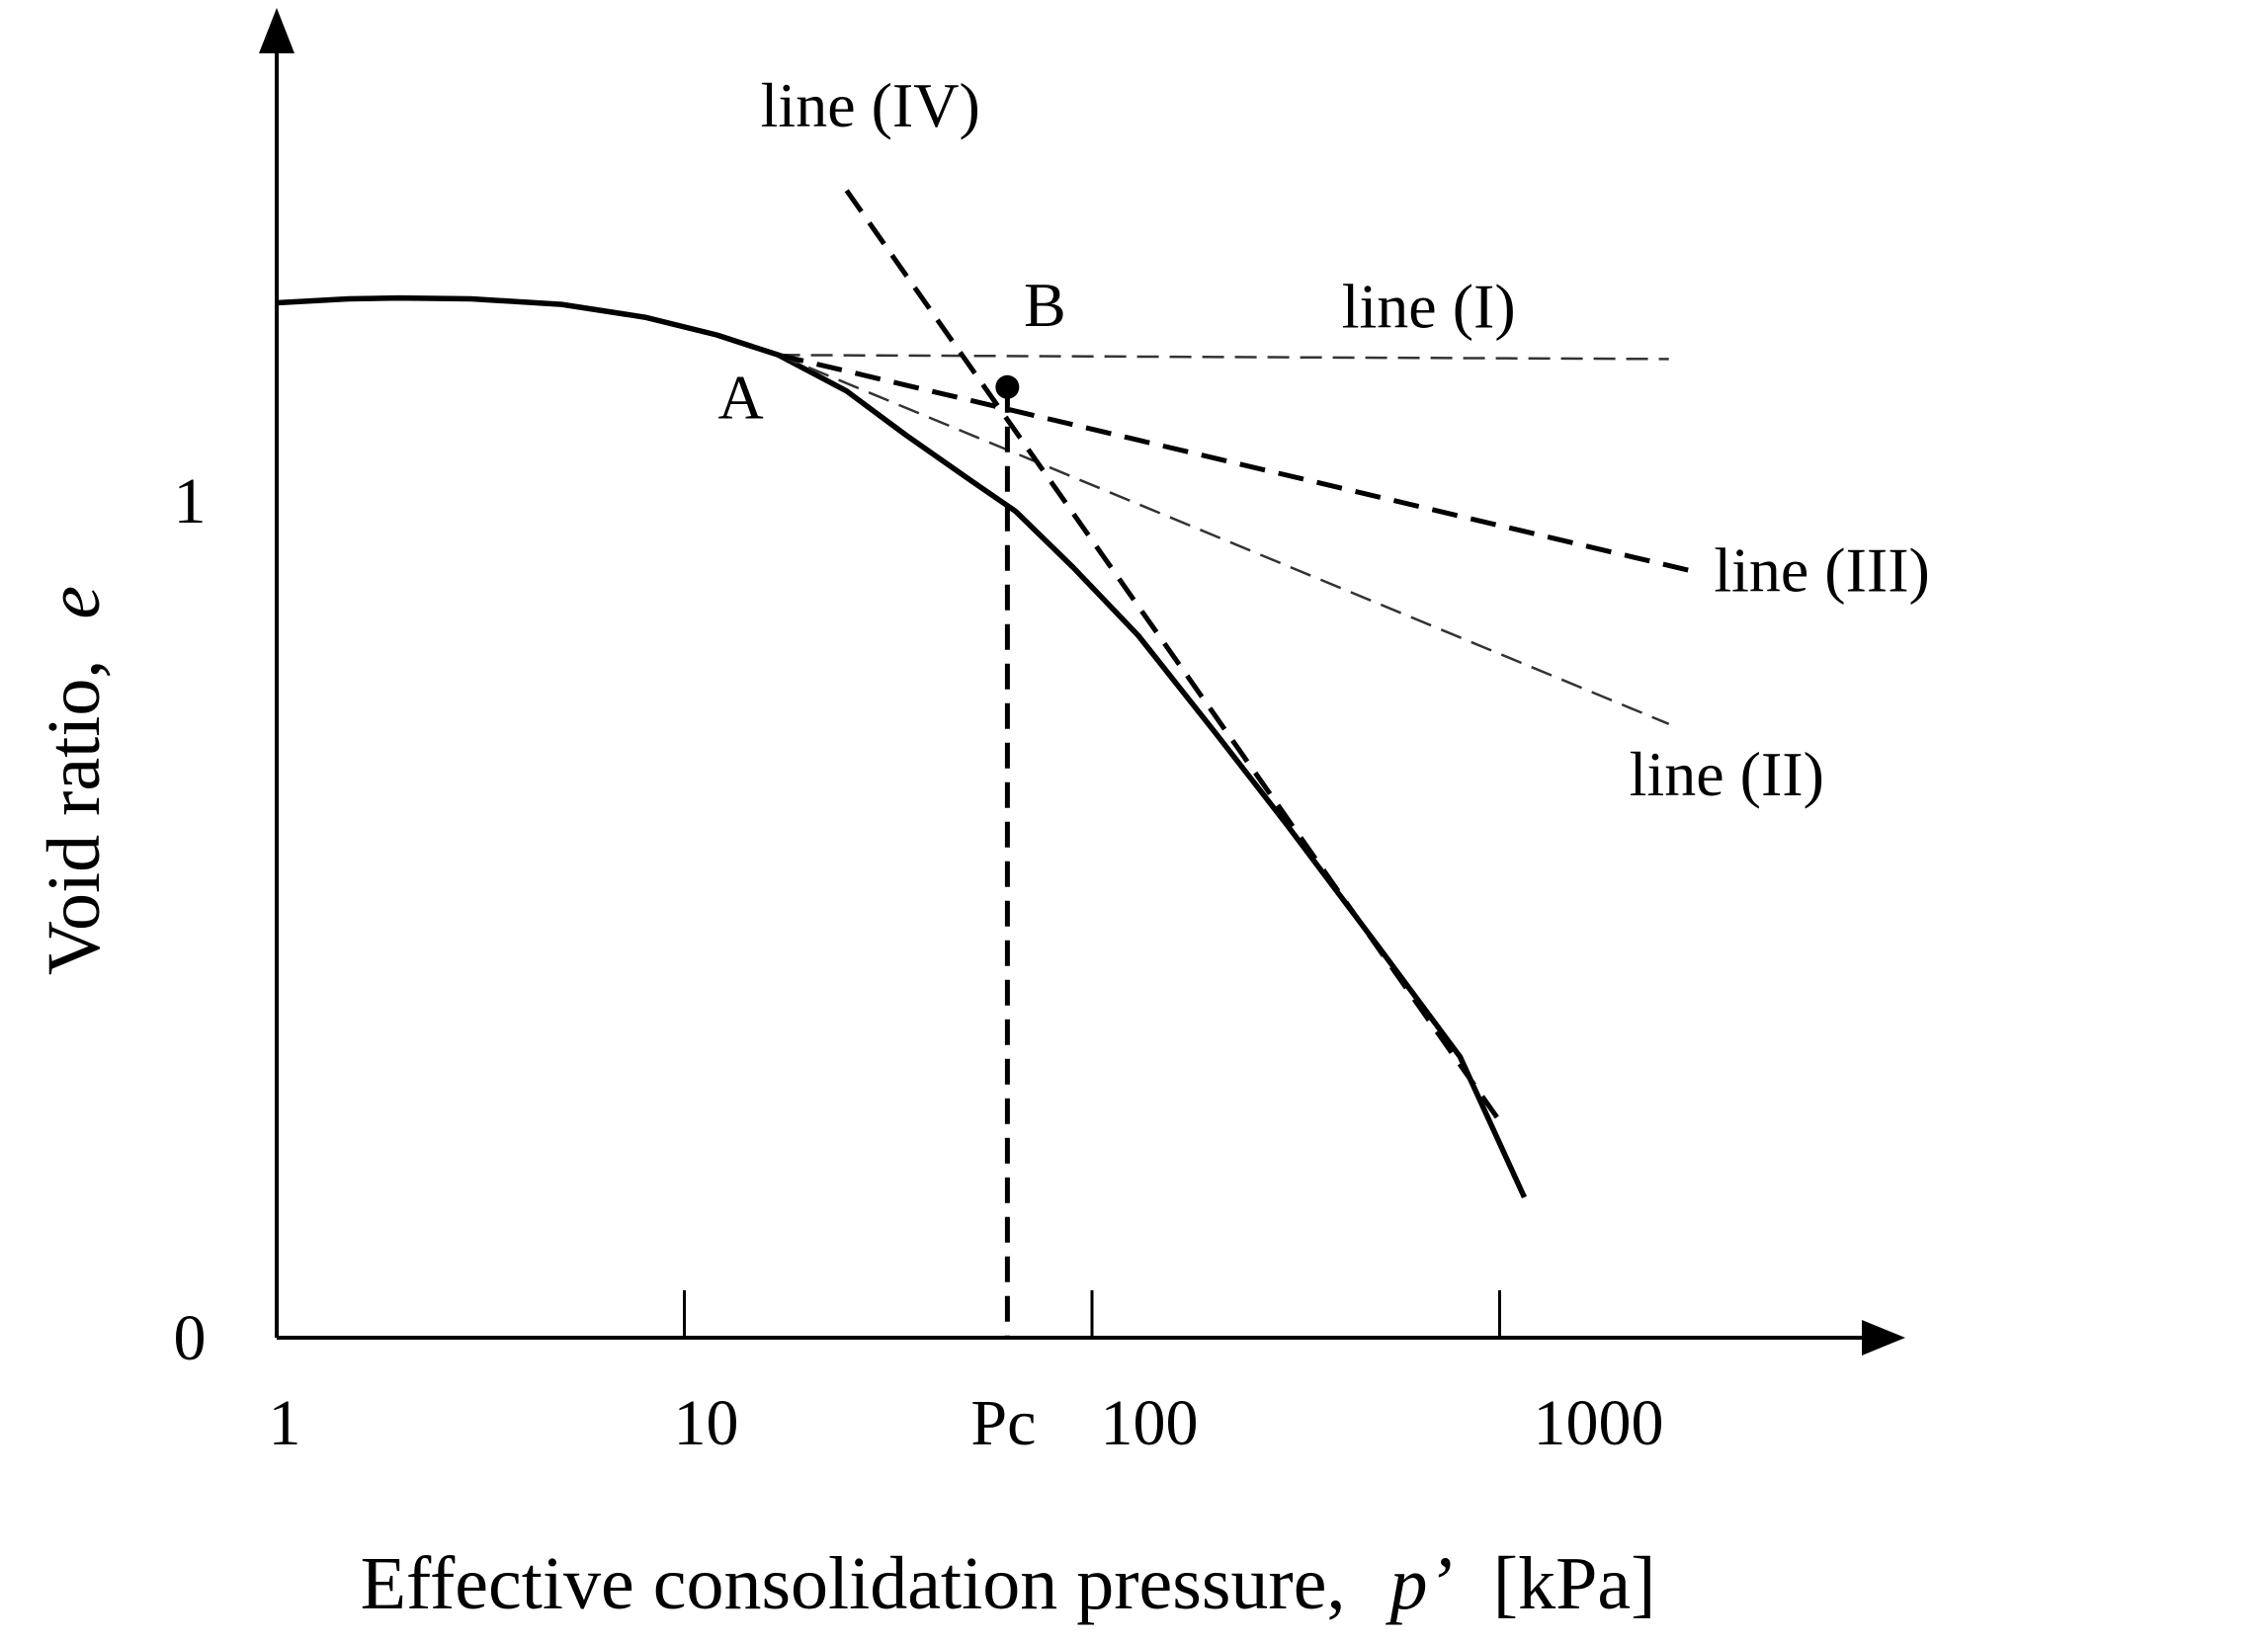 This screenshot has height=1642, width=2268. I want to click on y-tick-label-0: 0, so click(190, 1338).